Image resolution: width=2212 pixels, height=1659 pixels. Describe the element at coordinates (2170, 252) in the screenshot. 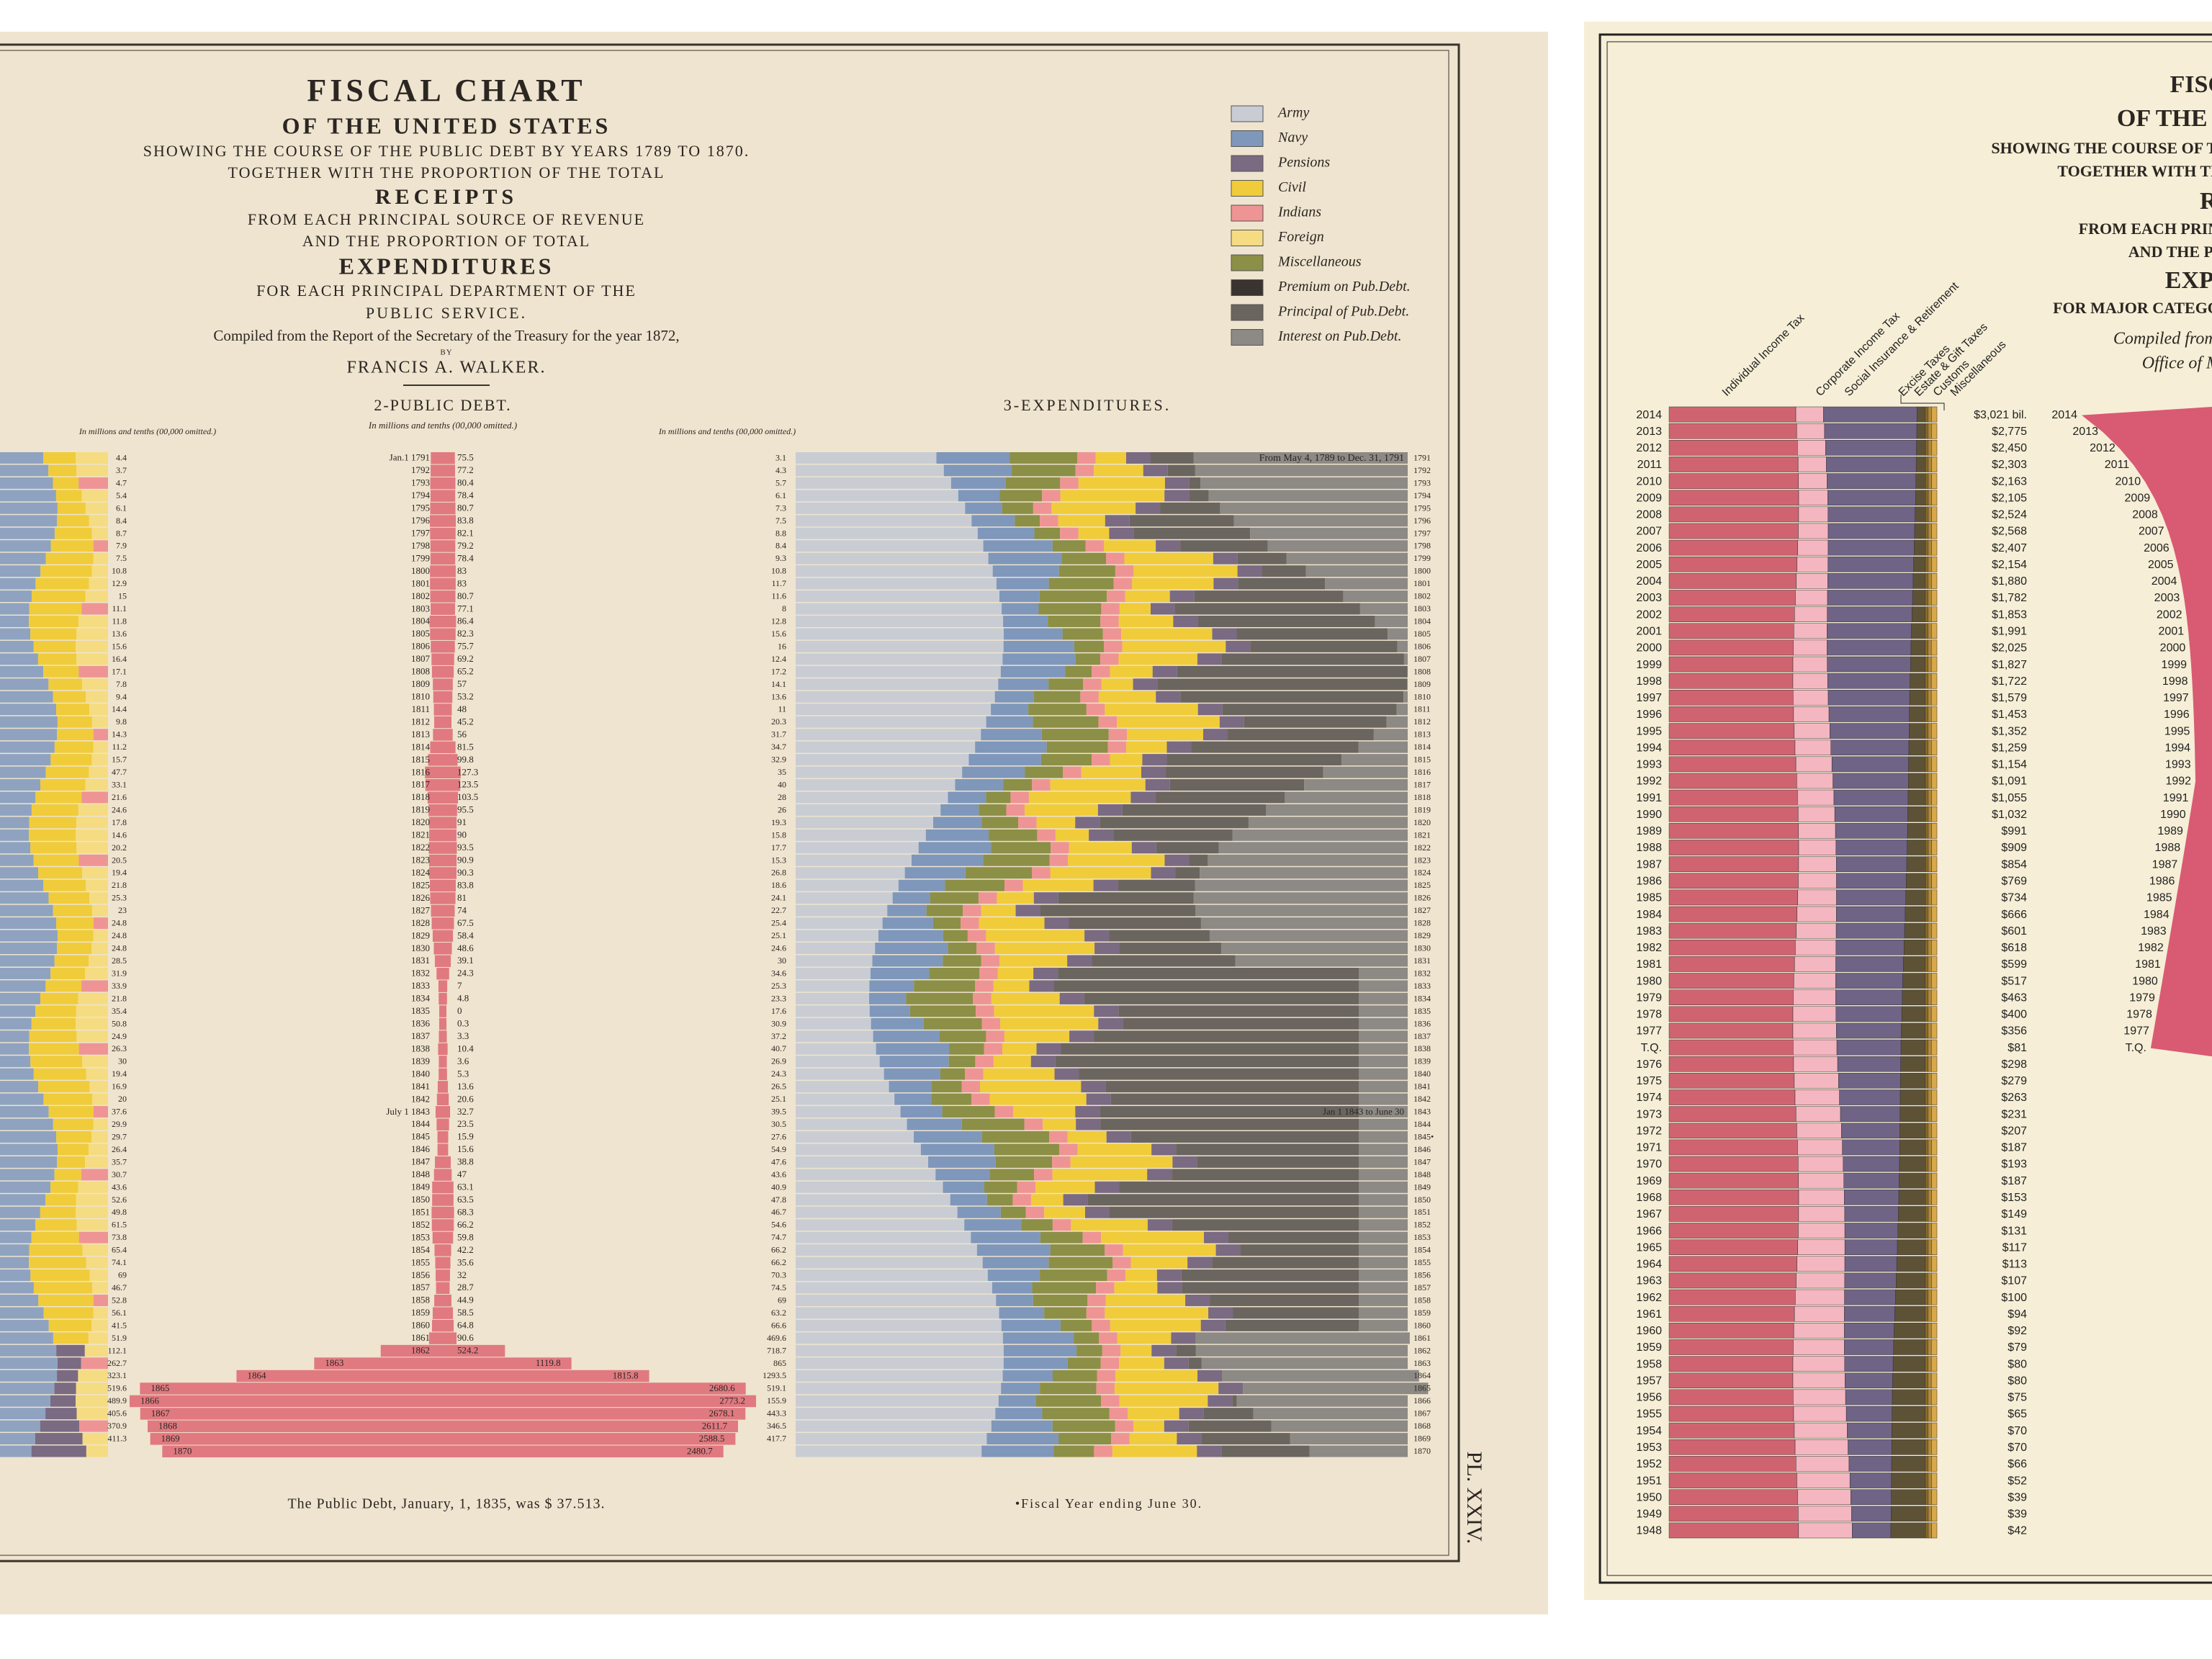

I see `header-line: AND THE PROPORTION OF TOTAL` at that location.